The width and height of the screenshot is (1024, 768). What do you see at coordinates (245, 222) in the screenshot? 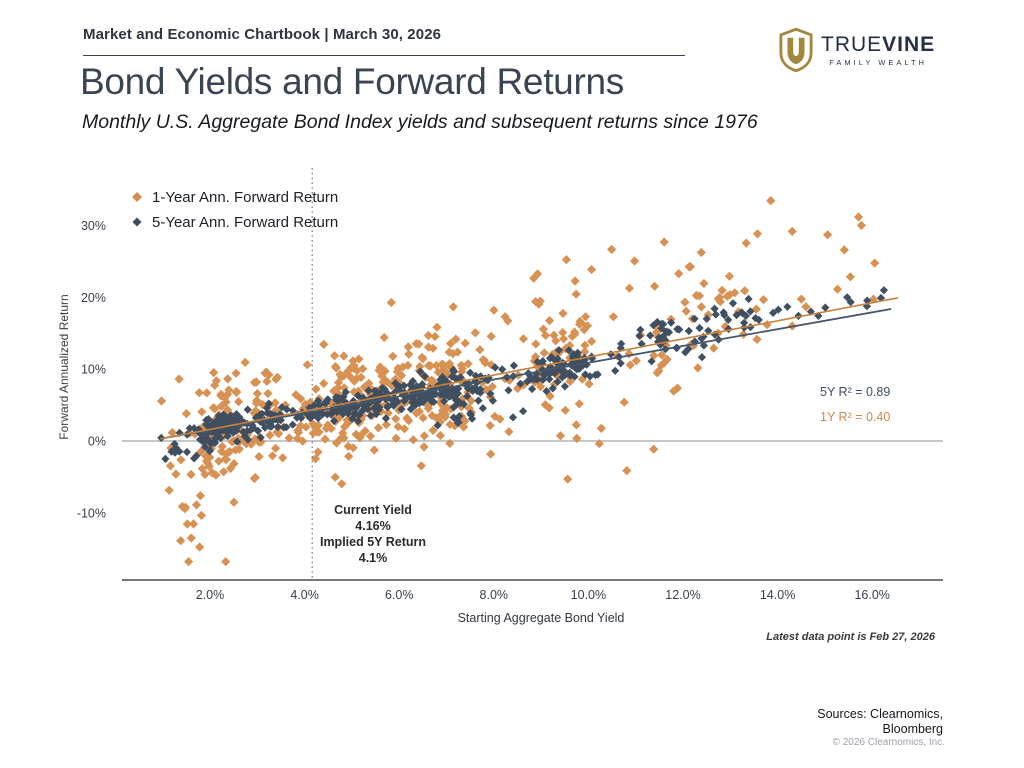
I see `legend-label-5y: 5-Year Ann. Forward Return` at bounding box center [245, 222].